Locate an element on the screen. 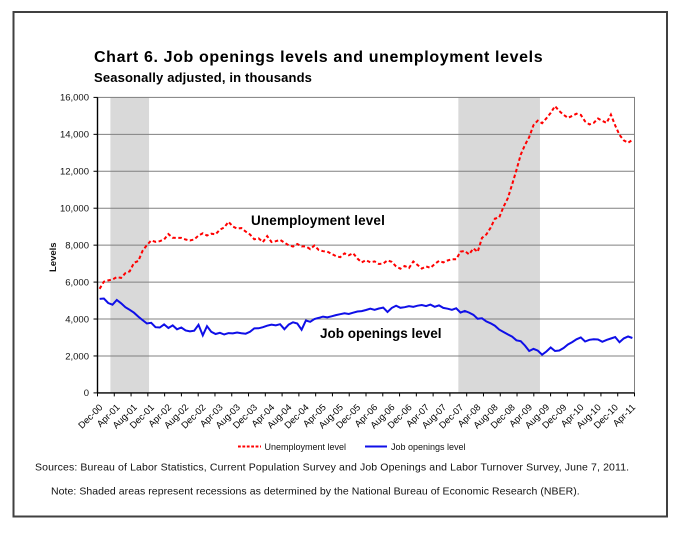  svg-text: 6,000 is located at coordinates (77, 282).